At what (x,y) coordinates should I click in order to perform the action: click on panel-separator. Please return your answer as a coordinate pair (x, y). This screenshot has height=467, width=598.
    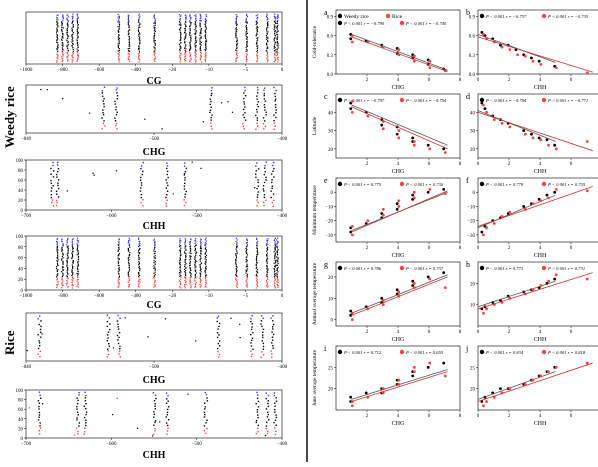
    Looking at the image, I should click on (307, 231).